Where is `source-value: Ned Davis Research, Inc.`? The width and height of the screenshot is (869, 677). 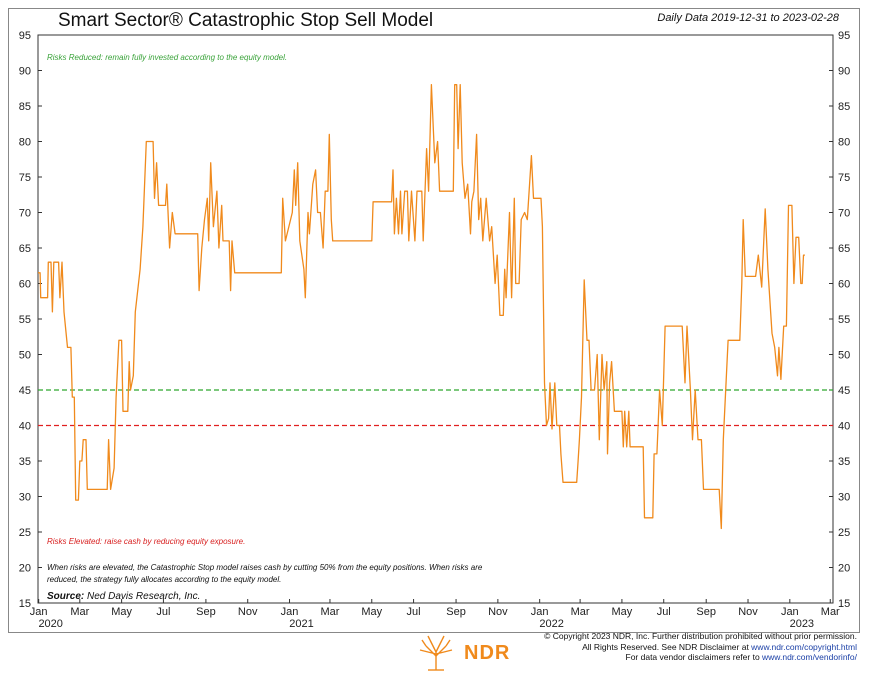 source-value: Ned Davis Research, Inc. is located at coordinates (144, 596).